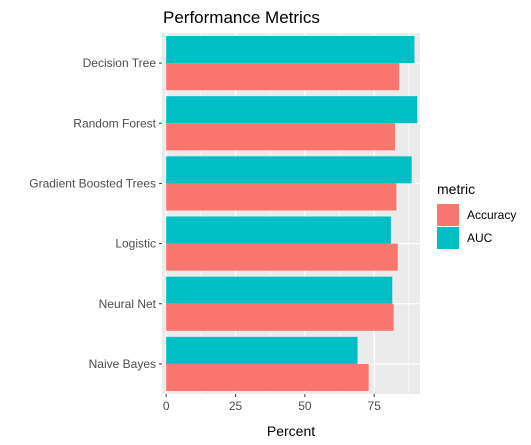 This screenshot has width=531, height=445. I want to click on legend-key-auc, so click(448, 238).